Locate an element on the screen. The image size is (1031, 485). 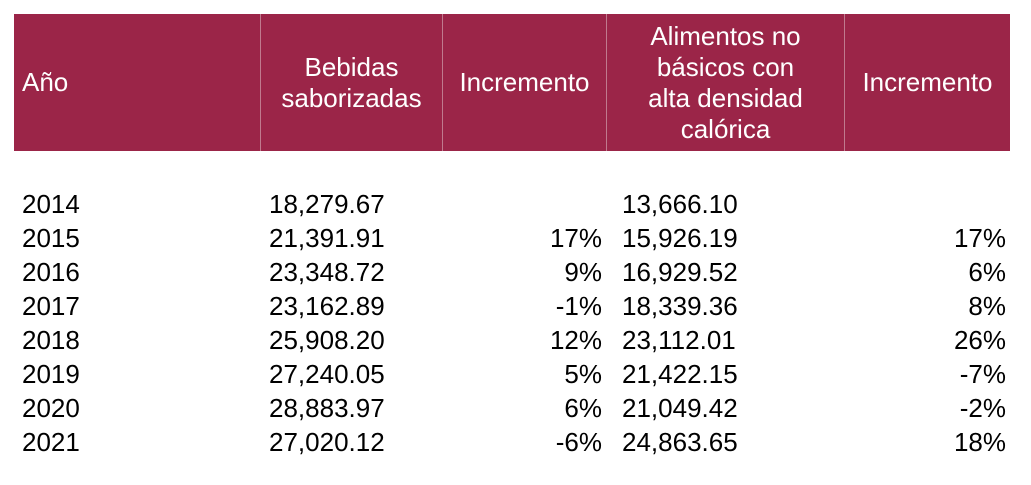
cell-bebidas: 23,348.72 is located at coordinates (327, 272).